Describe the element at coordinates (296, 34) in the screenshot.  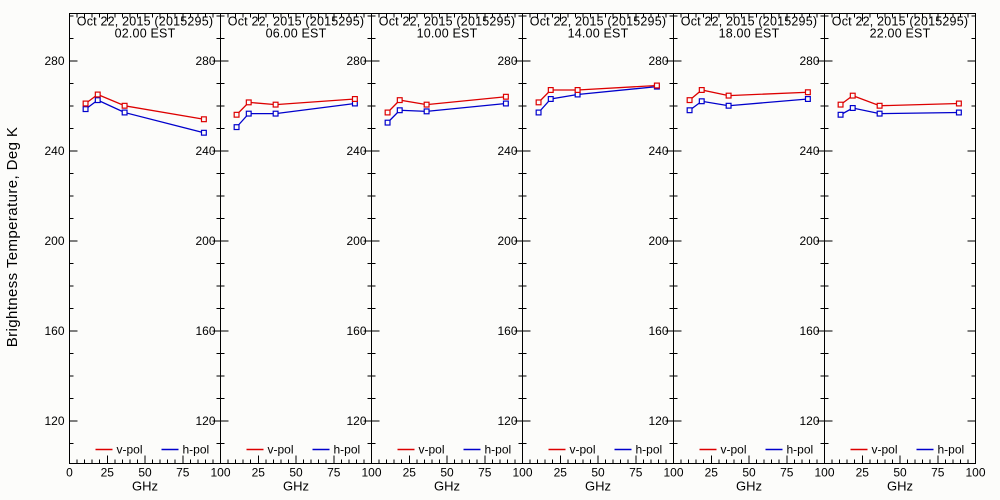
I see `panel-subtitle: 06.00 EST` at that location.